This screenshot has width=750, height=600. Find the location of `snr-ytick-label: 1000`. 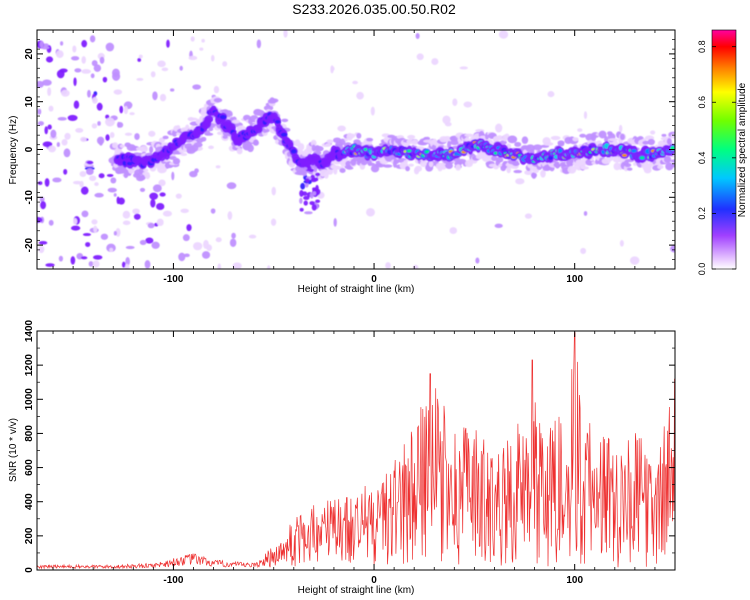

snr-ytick-label: 1000 is located at coordinates (29, 399).